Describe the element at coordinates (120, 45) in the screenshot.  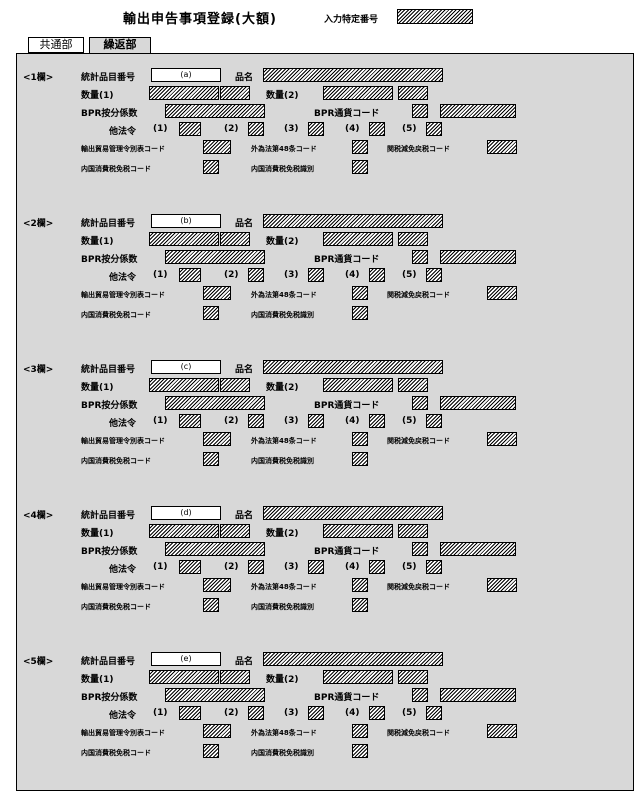
I see `tab-repeat: 繰返部` at that location.